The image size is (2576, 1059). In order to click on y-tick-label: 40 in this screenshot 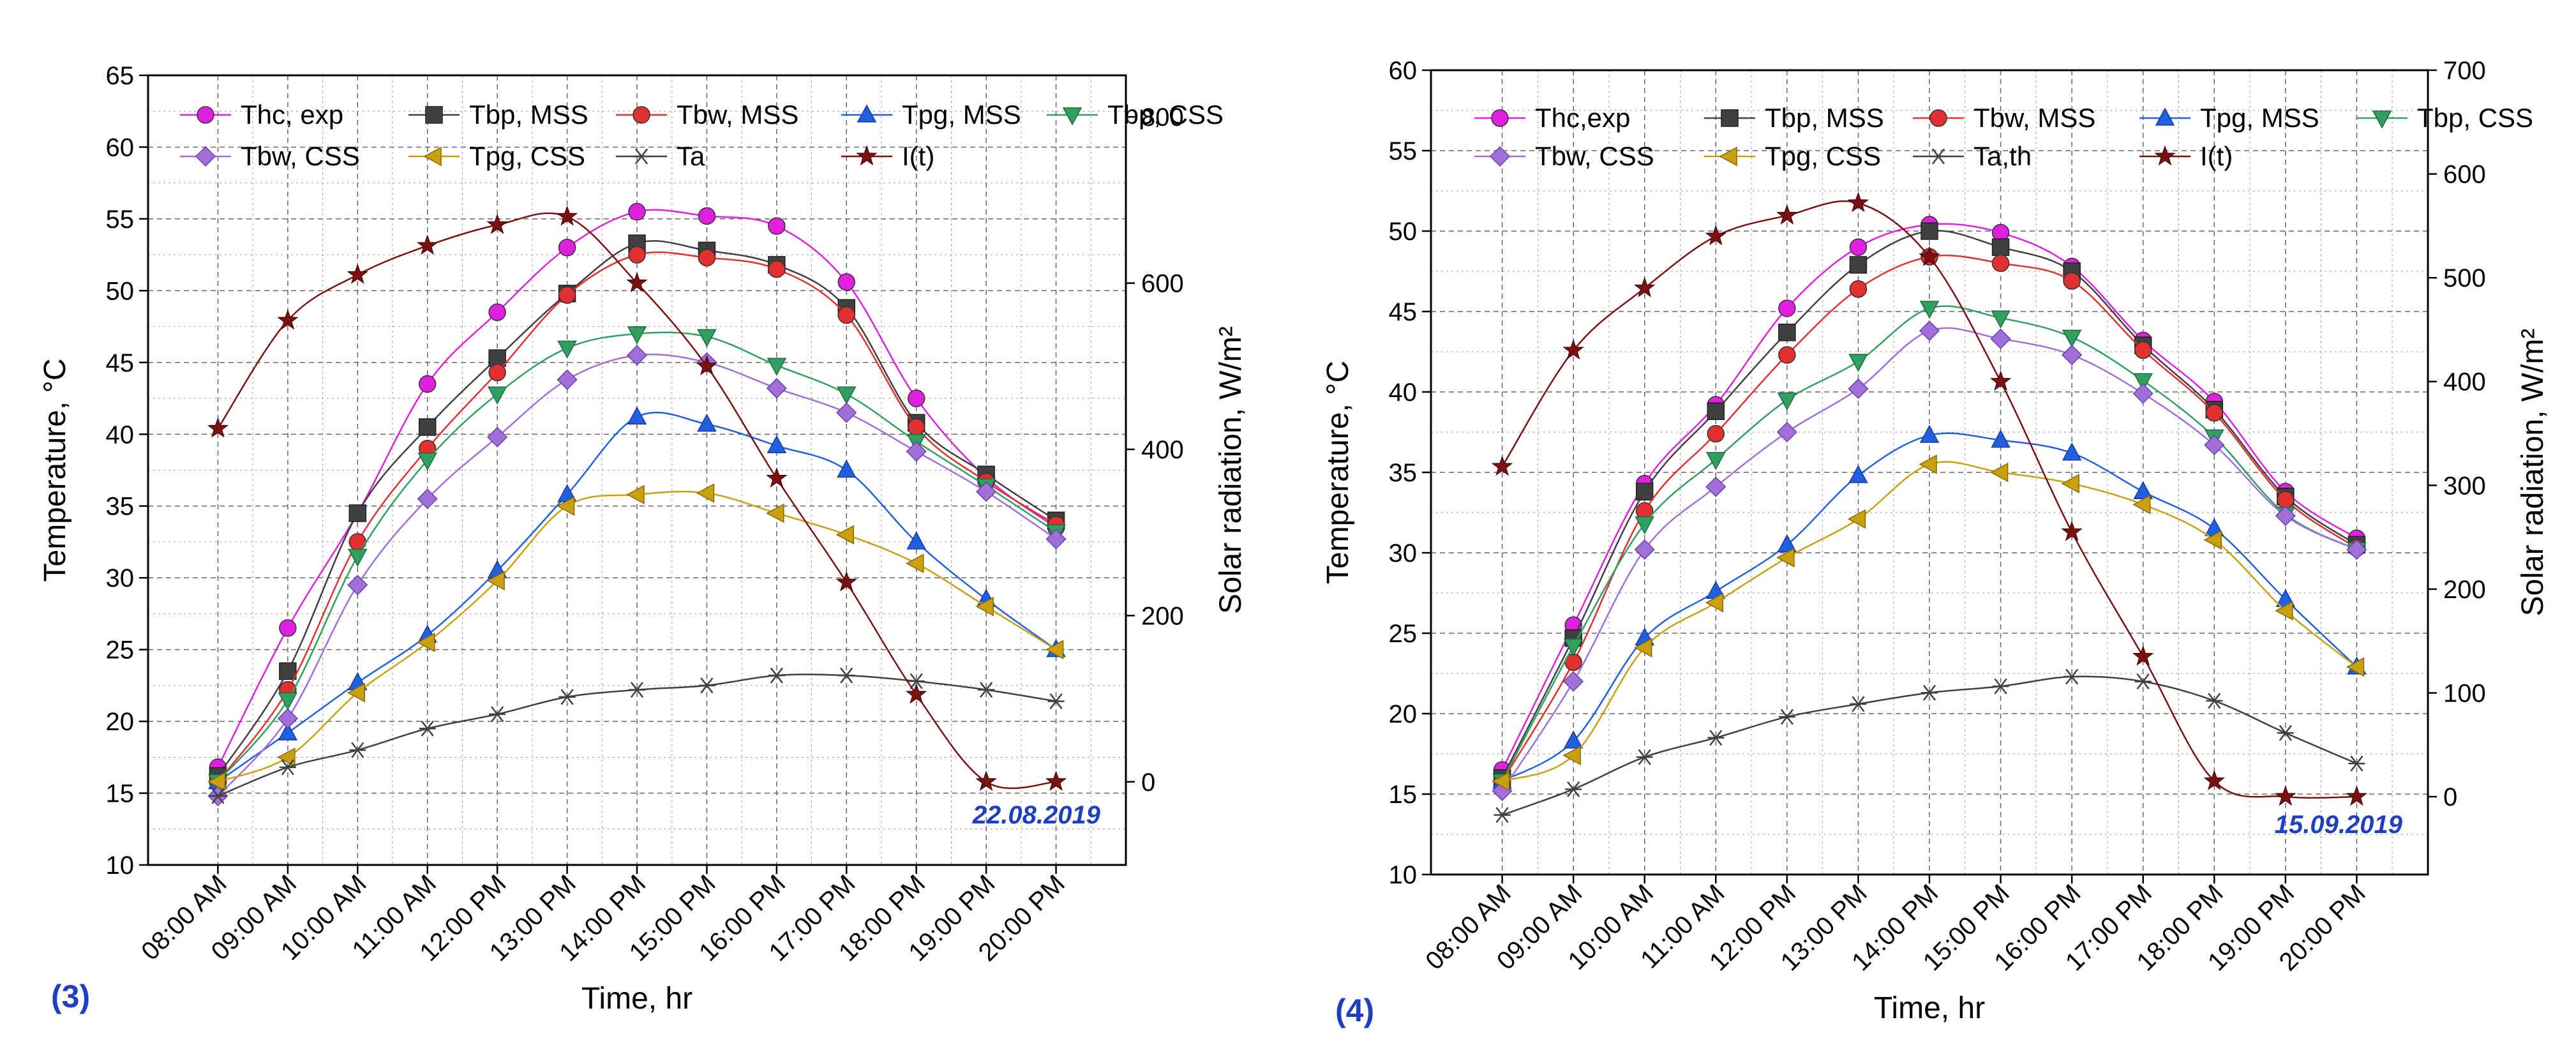, I will do `click(1403, 393)`.